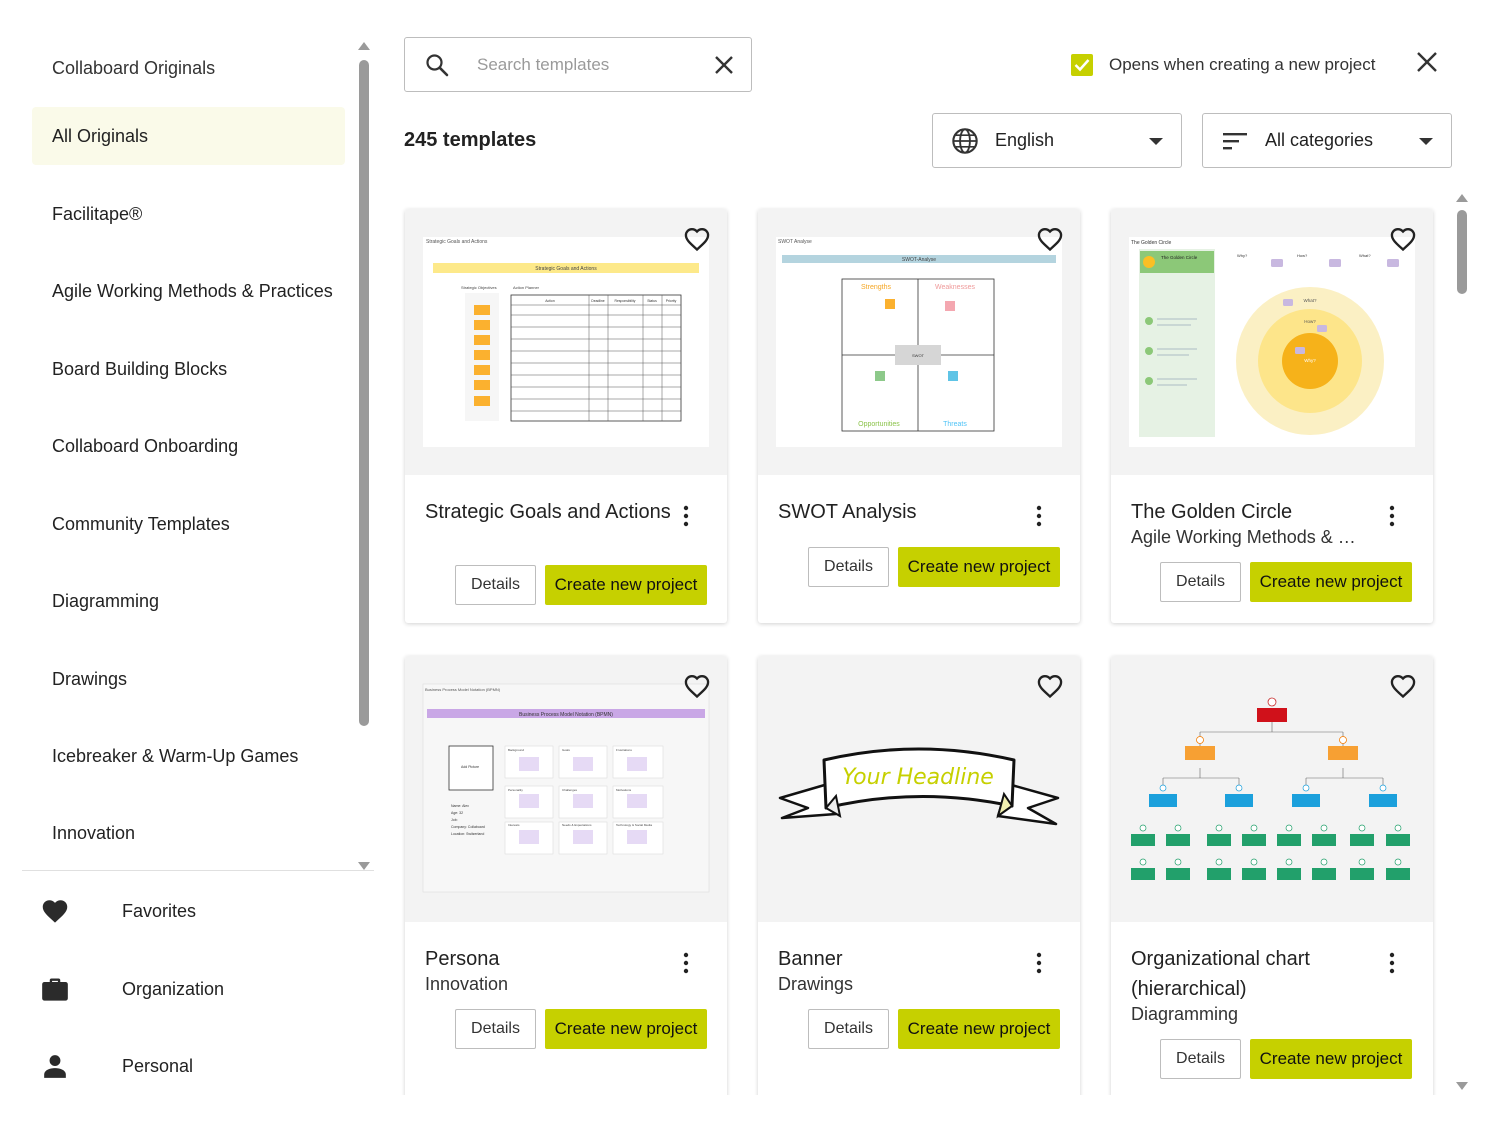 The height and width of the screenshot is (1128, 1490). What do you see at coordinates (190, 911) in the screenshot?
I see `sidebar-item-favorites: Favorites` at bounding box center [190, 911].